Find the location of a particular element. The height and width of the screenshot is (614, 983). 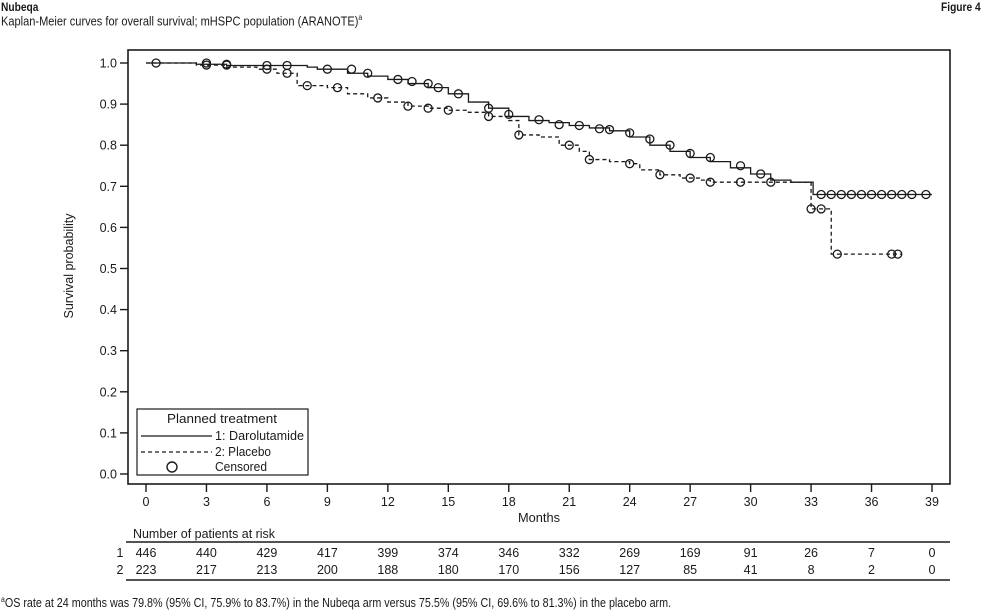

legend: Planned treatment 1: Darolutamide 2 is located at coordinates (222, 442).